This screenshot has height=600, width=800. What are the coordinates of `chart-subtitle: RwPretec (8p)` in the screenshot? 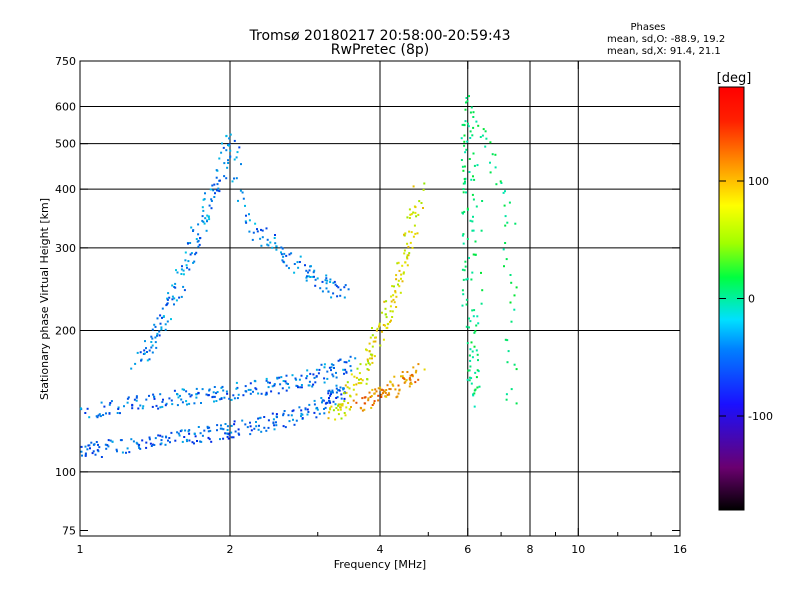 It's located at (380, 50).